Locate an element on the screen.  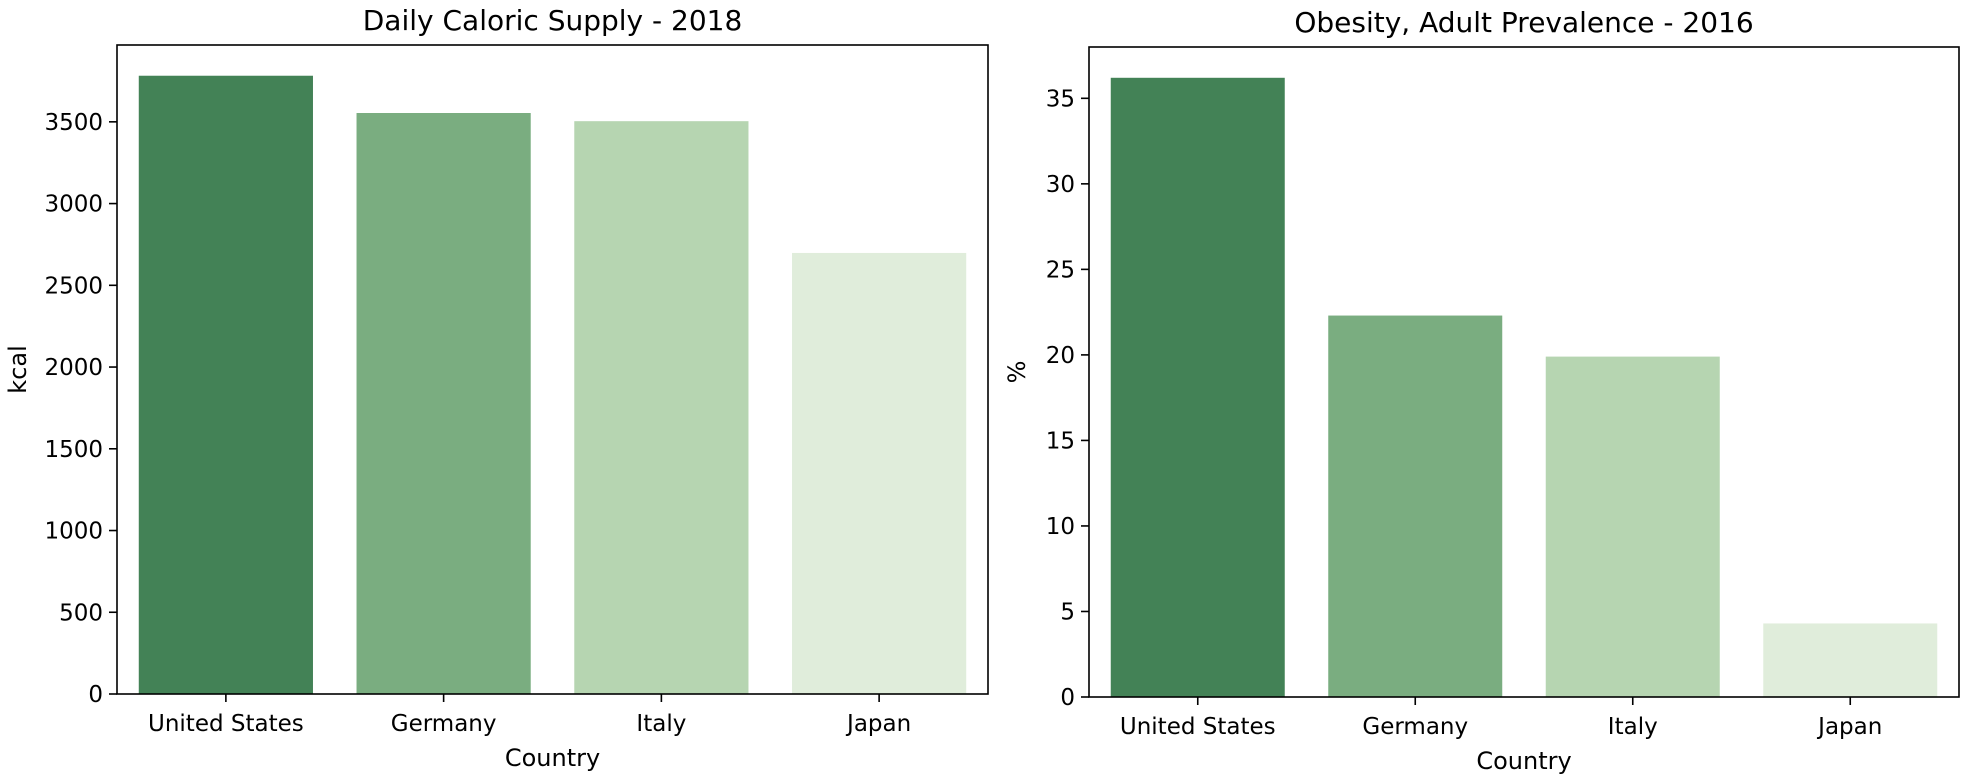
y-ticks: 0 5 10 15 20 25 30 35 is located at coordinates (1067, 398).